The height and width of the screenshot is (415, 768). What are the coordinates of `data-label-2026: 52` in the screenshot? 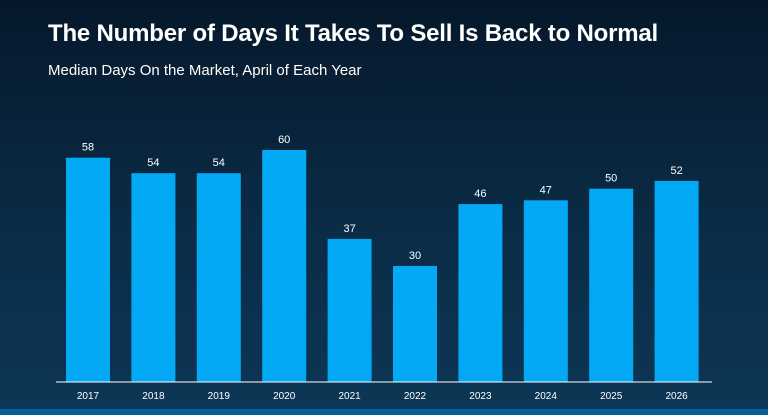 It's located at (676, 171).